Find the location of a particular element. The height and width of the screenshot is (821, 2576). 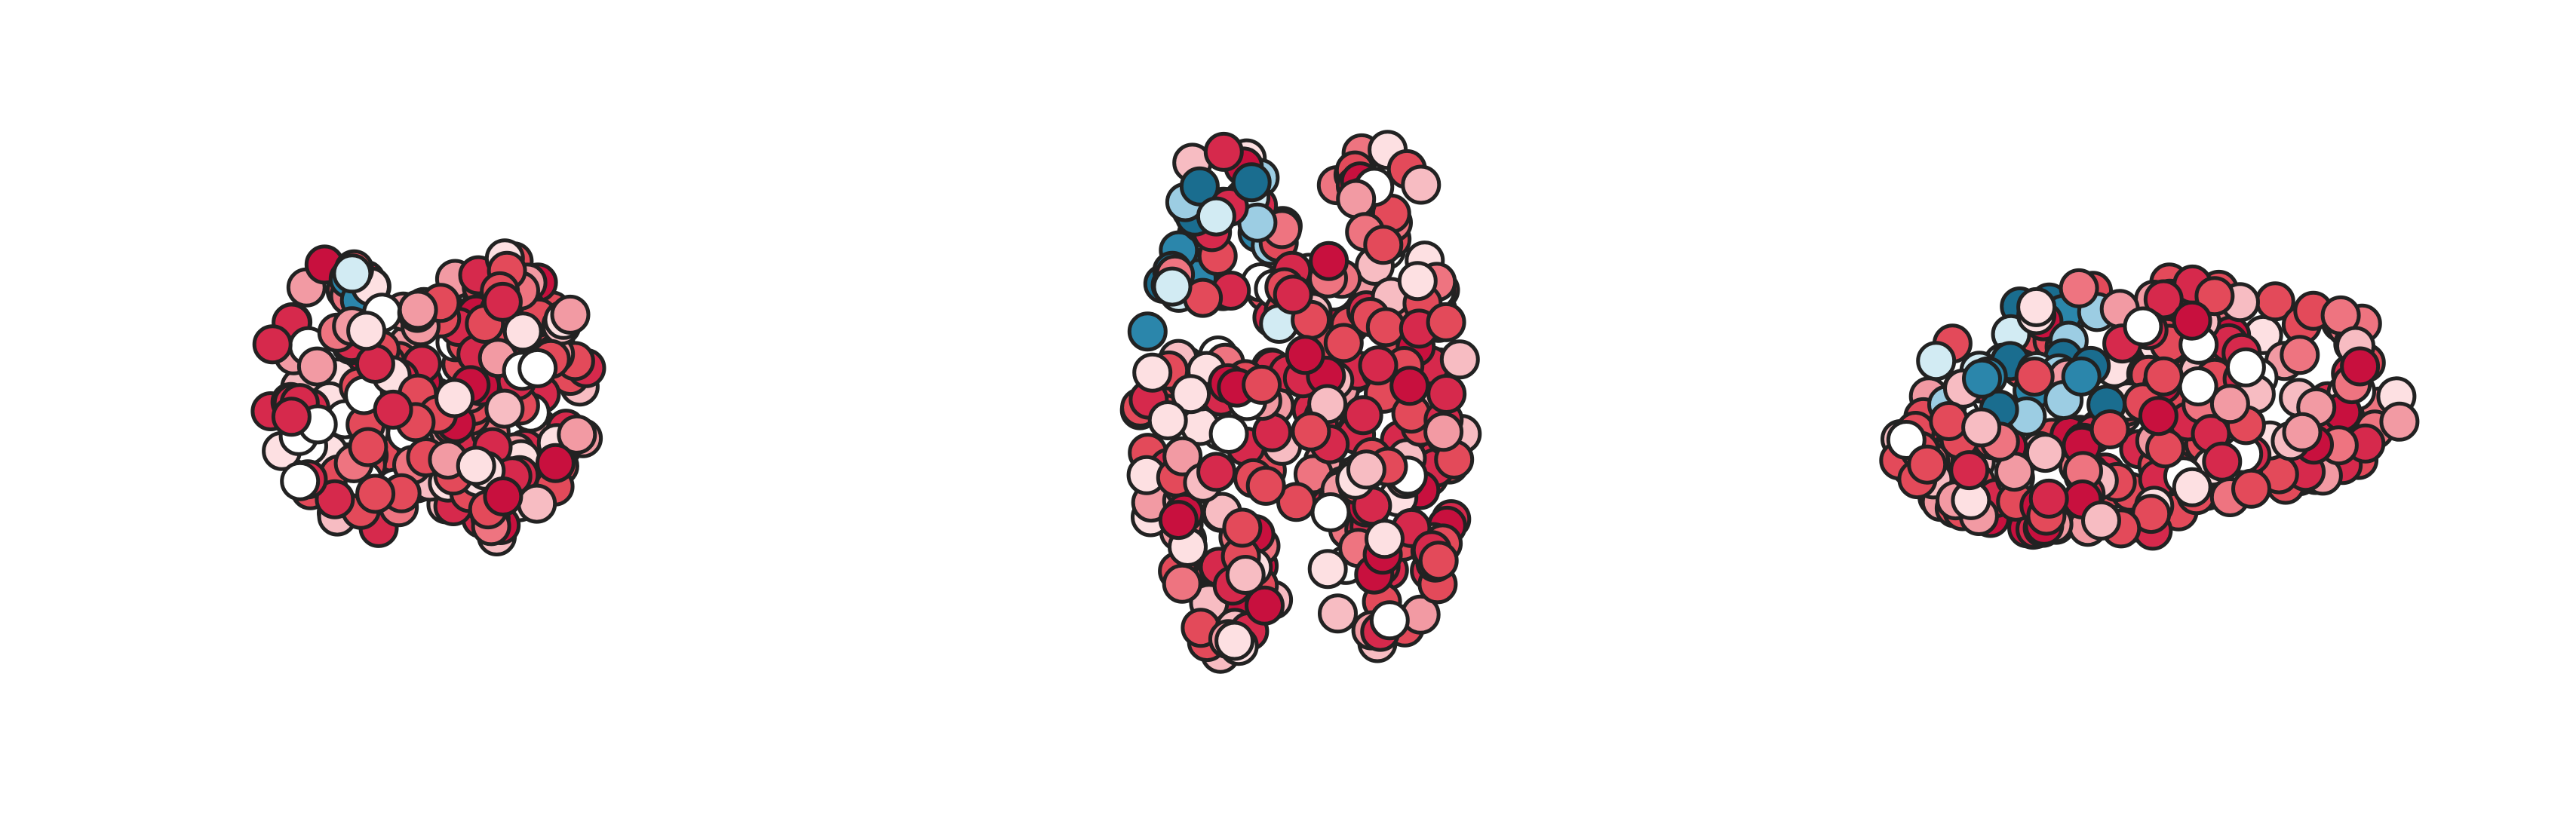

coronal-view is located at coordinates (428, 397).